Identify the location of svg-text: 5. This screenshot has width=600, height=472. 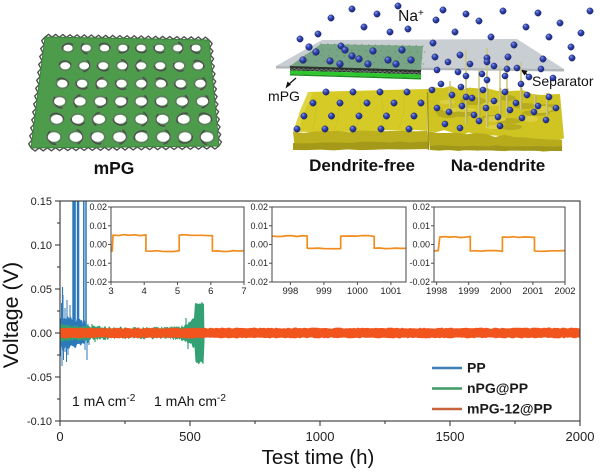
(177, 291).